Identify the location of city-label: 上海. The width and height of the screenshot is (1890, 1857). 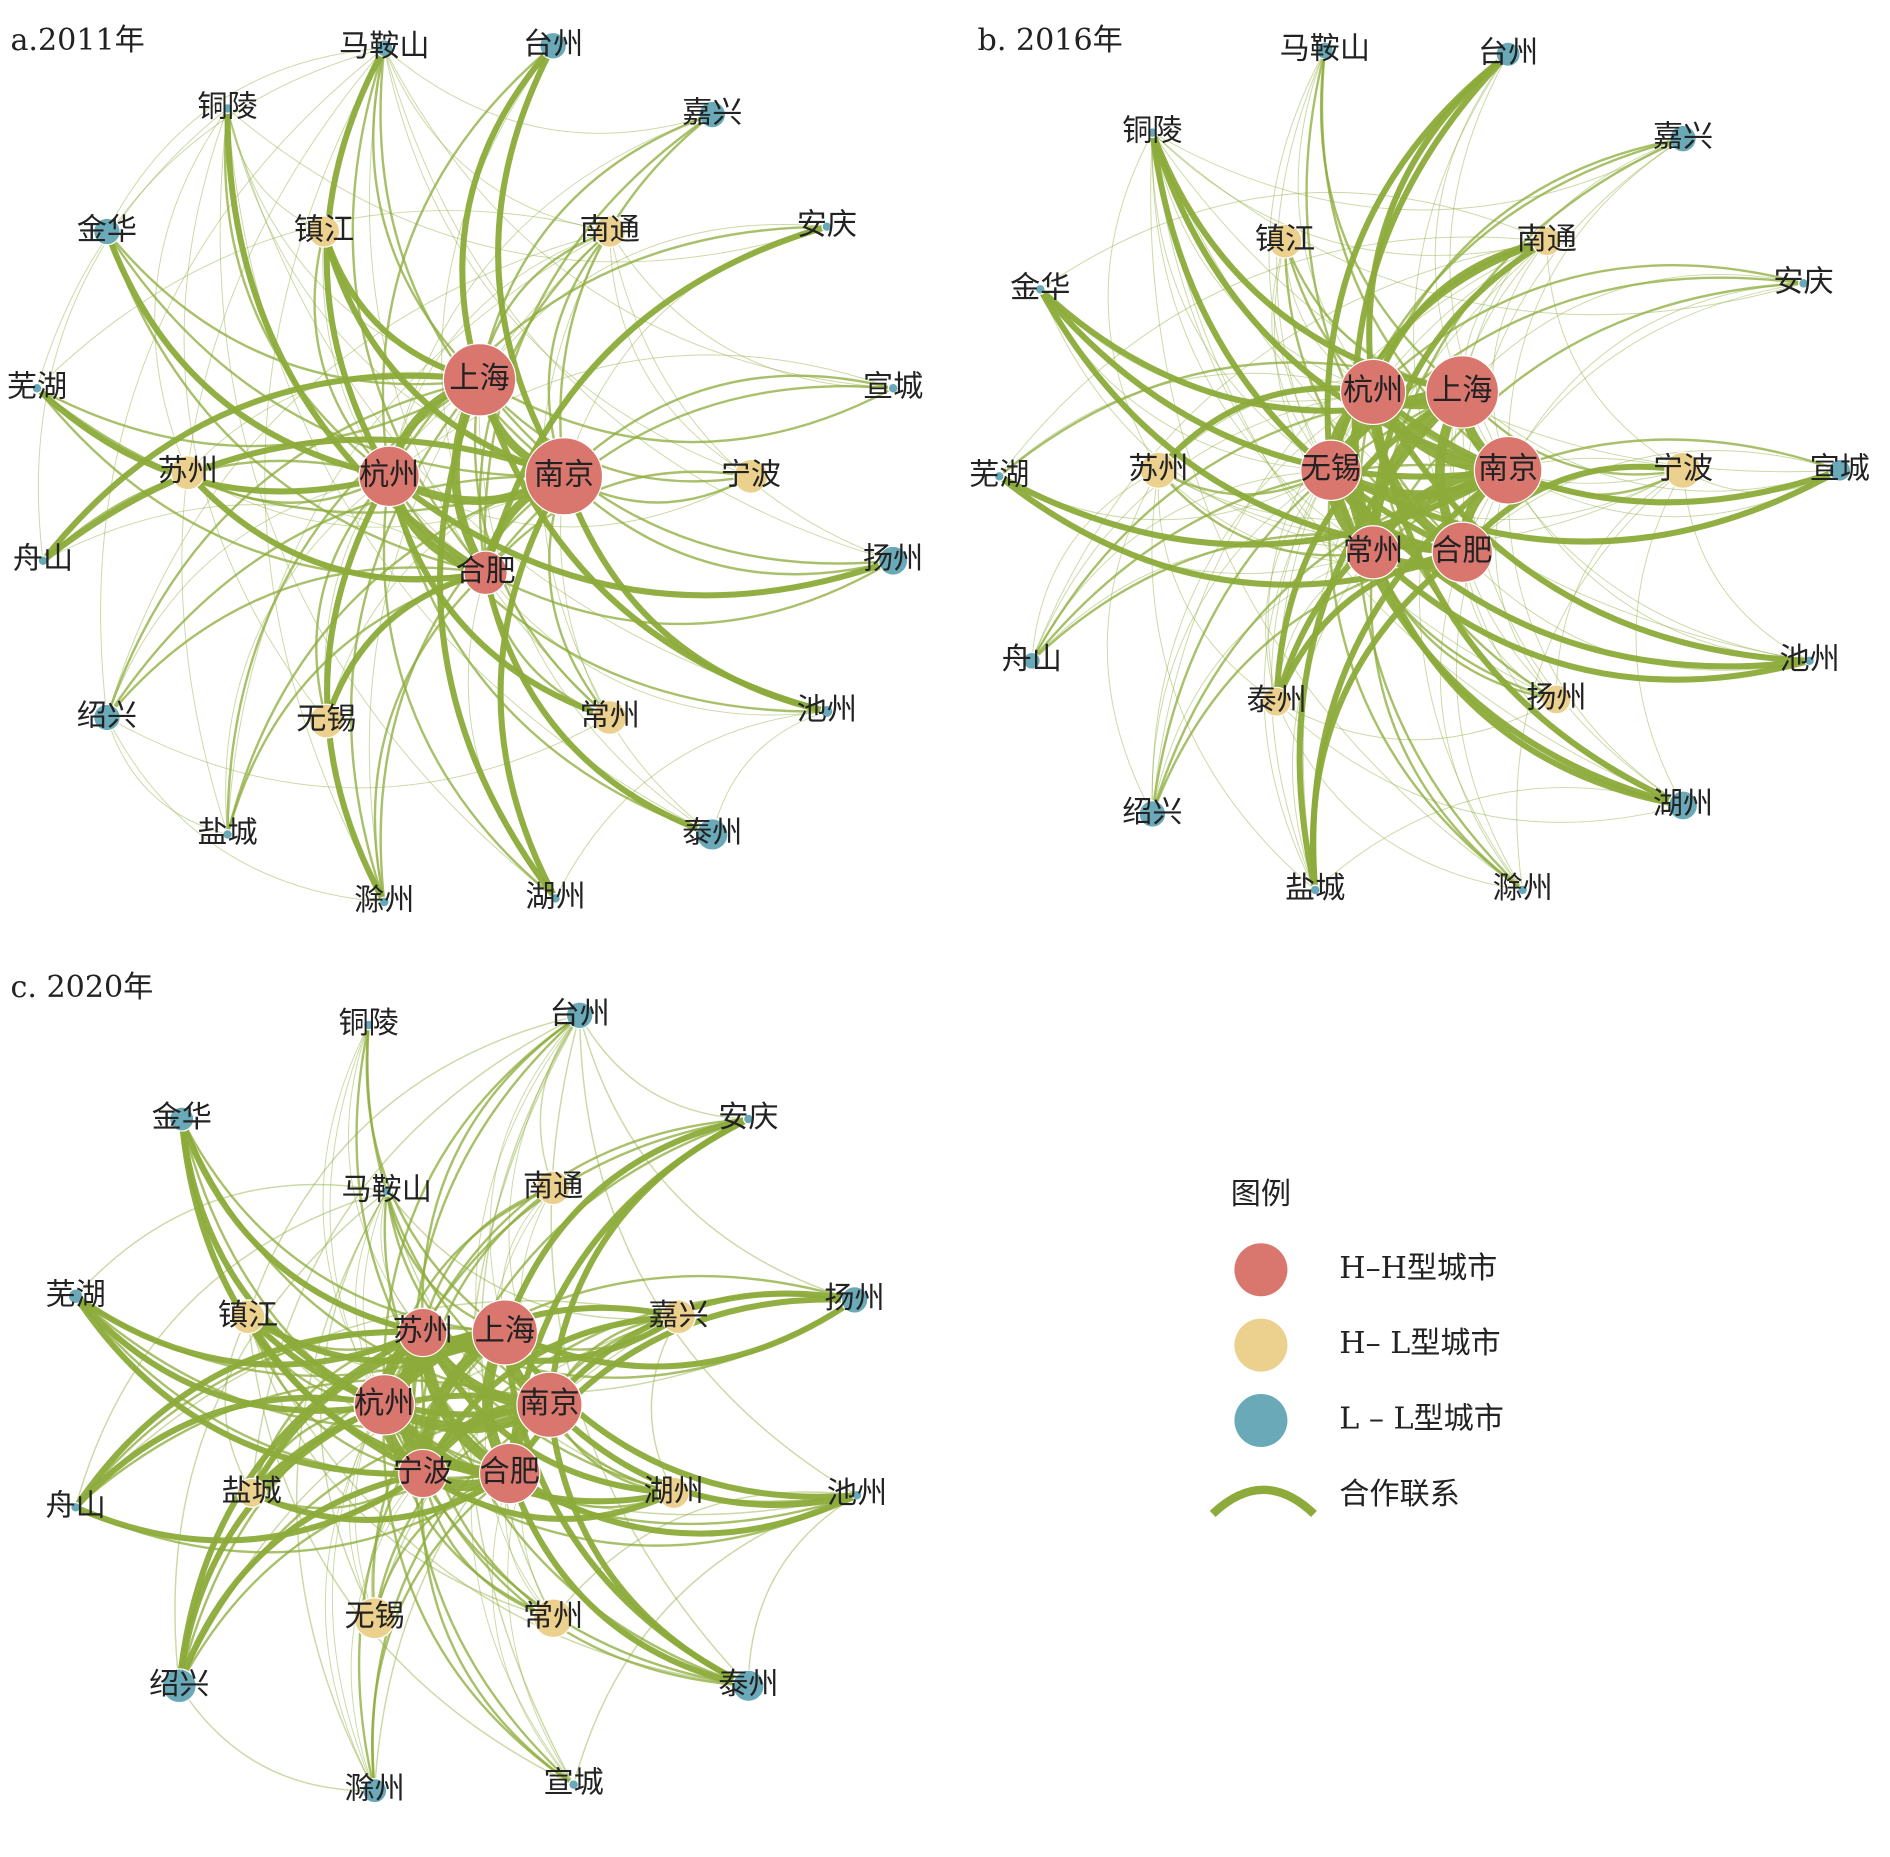
(1462, 390).